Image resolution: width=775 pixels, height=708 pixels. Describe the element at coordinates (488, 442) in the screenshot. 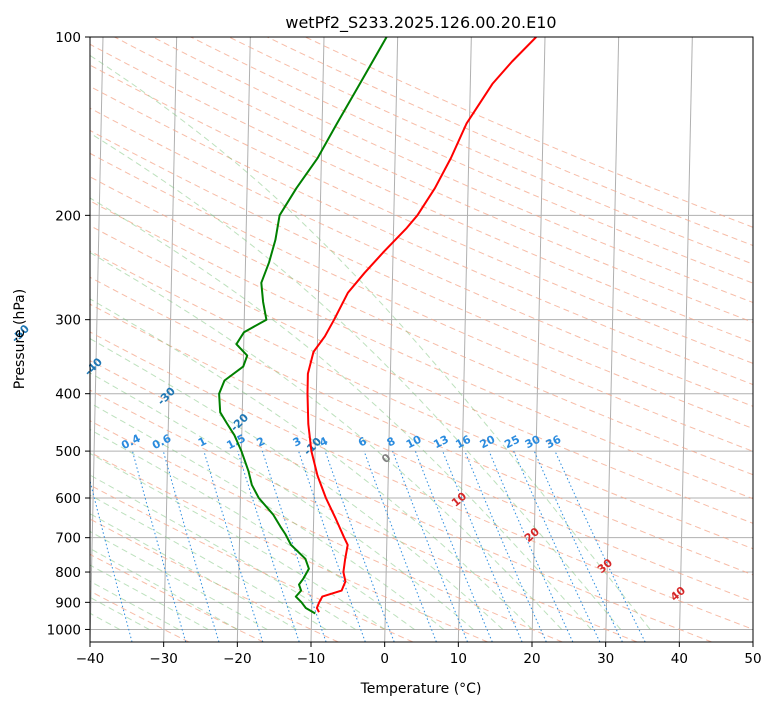

I see `mixing-ratio-label: 20` at that location.